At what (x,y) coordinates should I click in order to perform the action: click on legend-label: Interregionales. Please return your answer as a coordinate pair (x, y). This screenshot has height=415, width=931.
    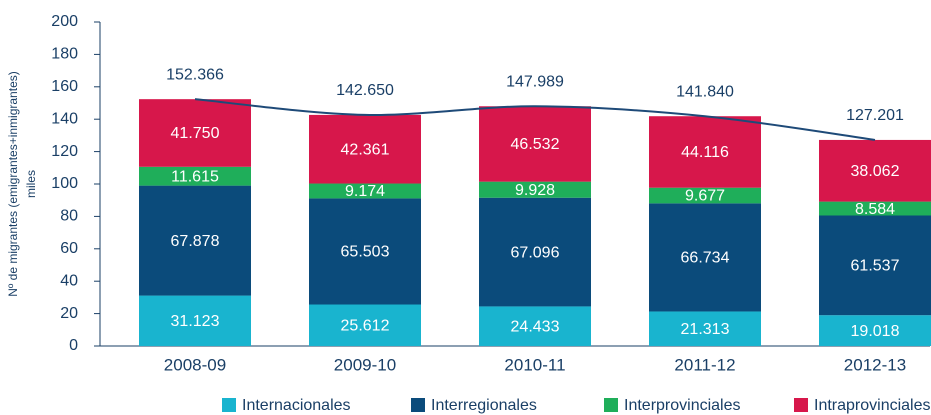
    Looking at the image, I should click on (484, 405).